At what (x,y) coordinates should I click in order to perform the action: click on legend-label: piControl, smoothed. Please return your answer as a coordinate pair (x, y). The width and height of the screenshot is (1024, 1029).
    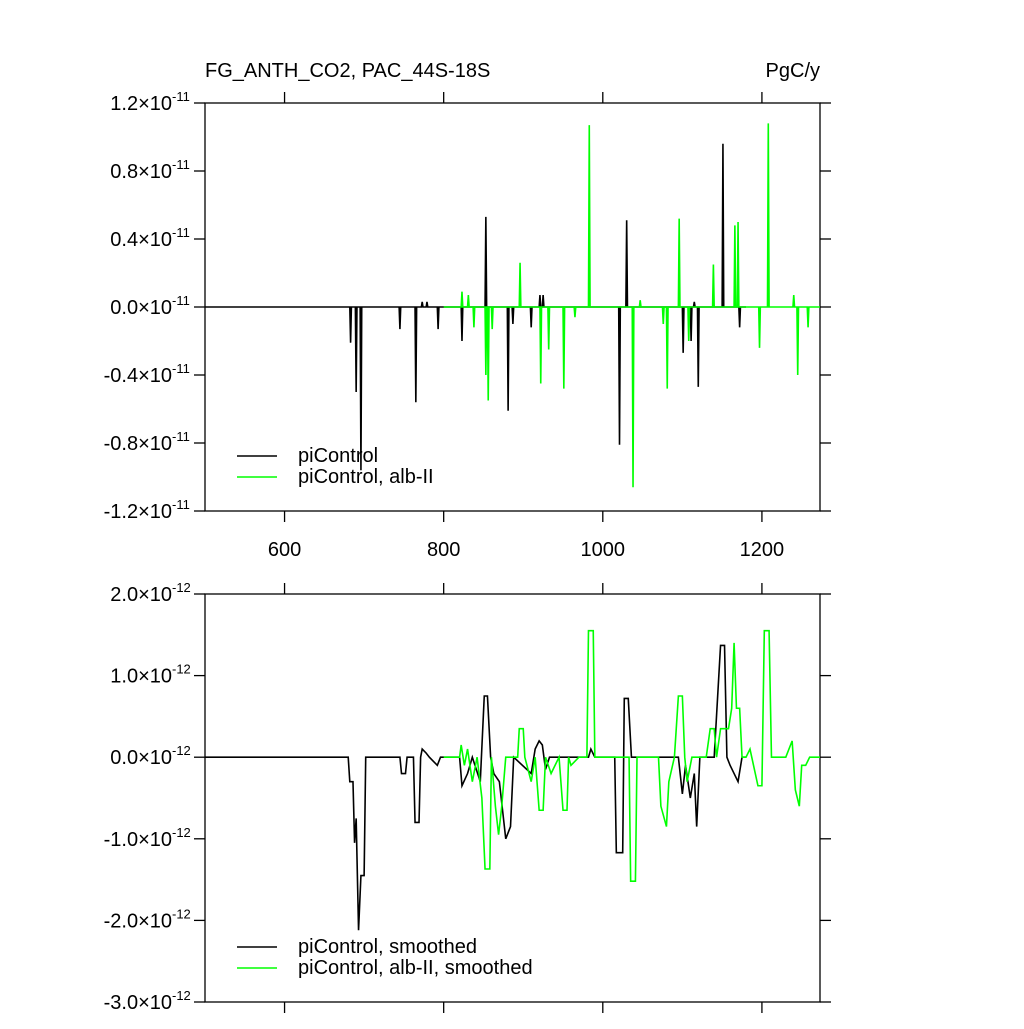
    Looking at the image, I should click on (387, 947).